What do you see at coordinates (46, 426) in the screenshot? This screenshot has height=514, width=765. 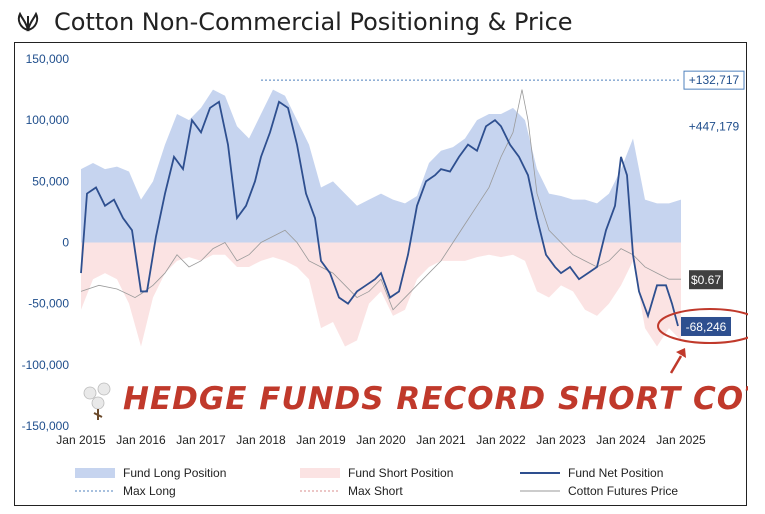 I see `y-tick-label: -150,000` at bounding box center [46, 426].